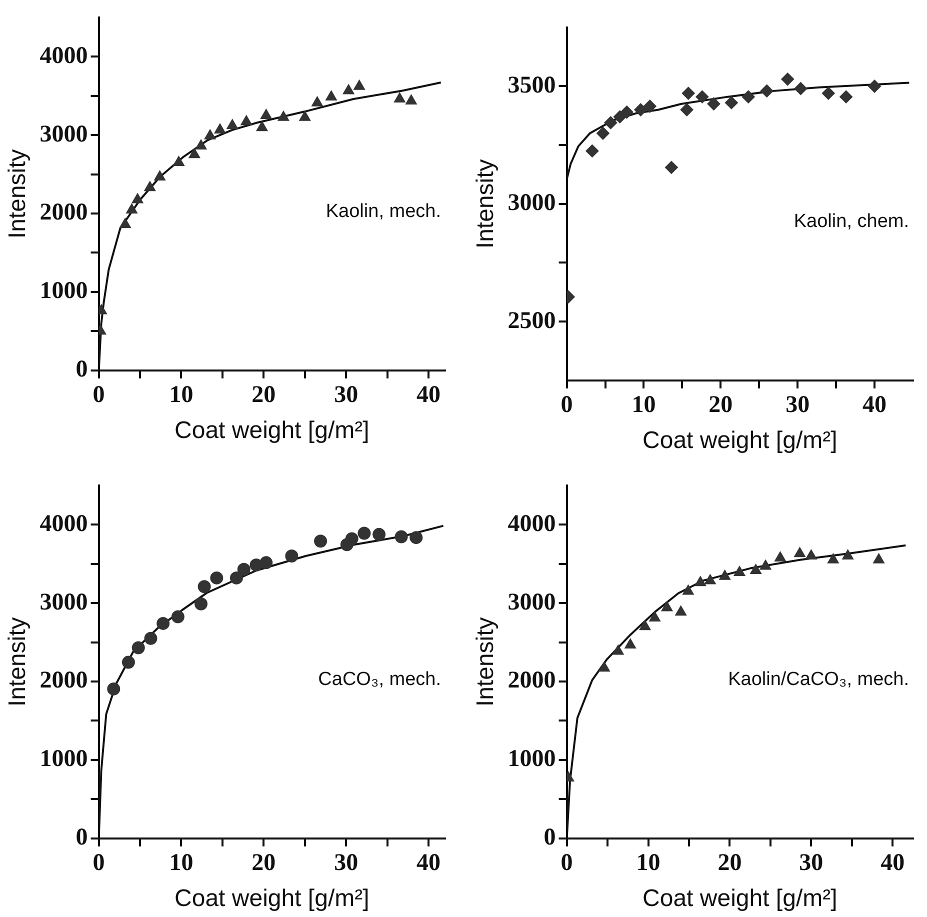 The height and width of the screenshot is (917, 927). I want to click on y-tick-label: 1000, so click(532, 759).